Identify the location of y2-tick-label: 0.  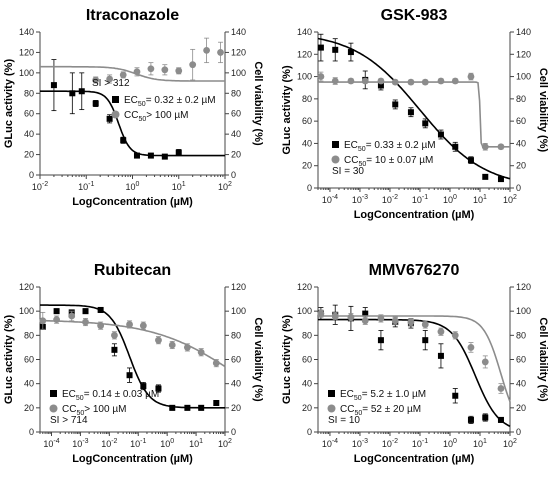
(518, 432).